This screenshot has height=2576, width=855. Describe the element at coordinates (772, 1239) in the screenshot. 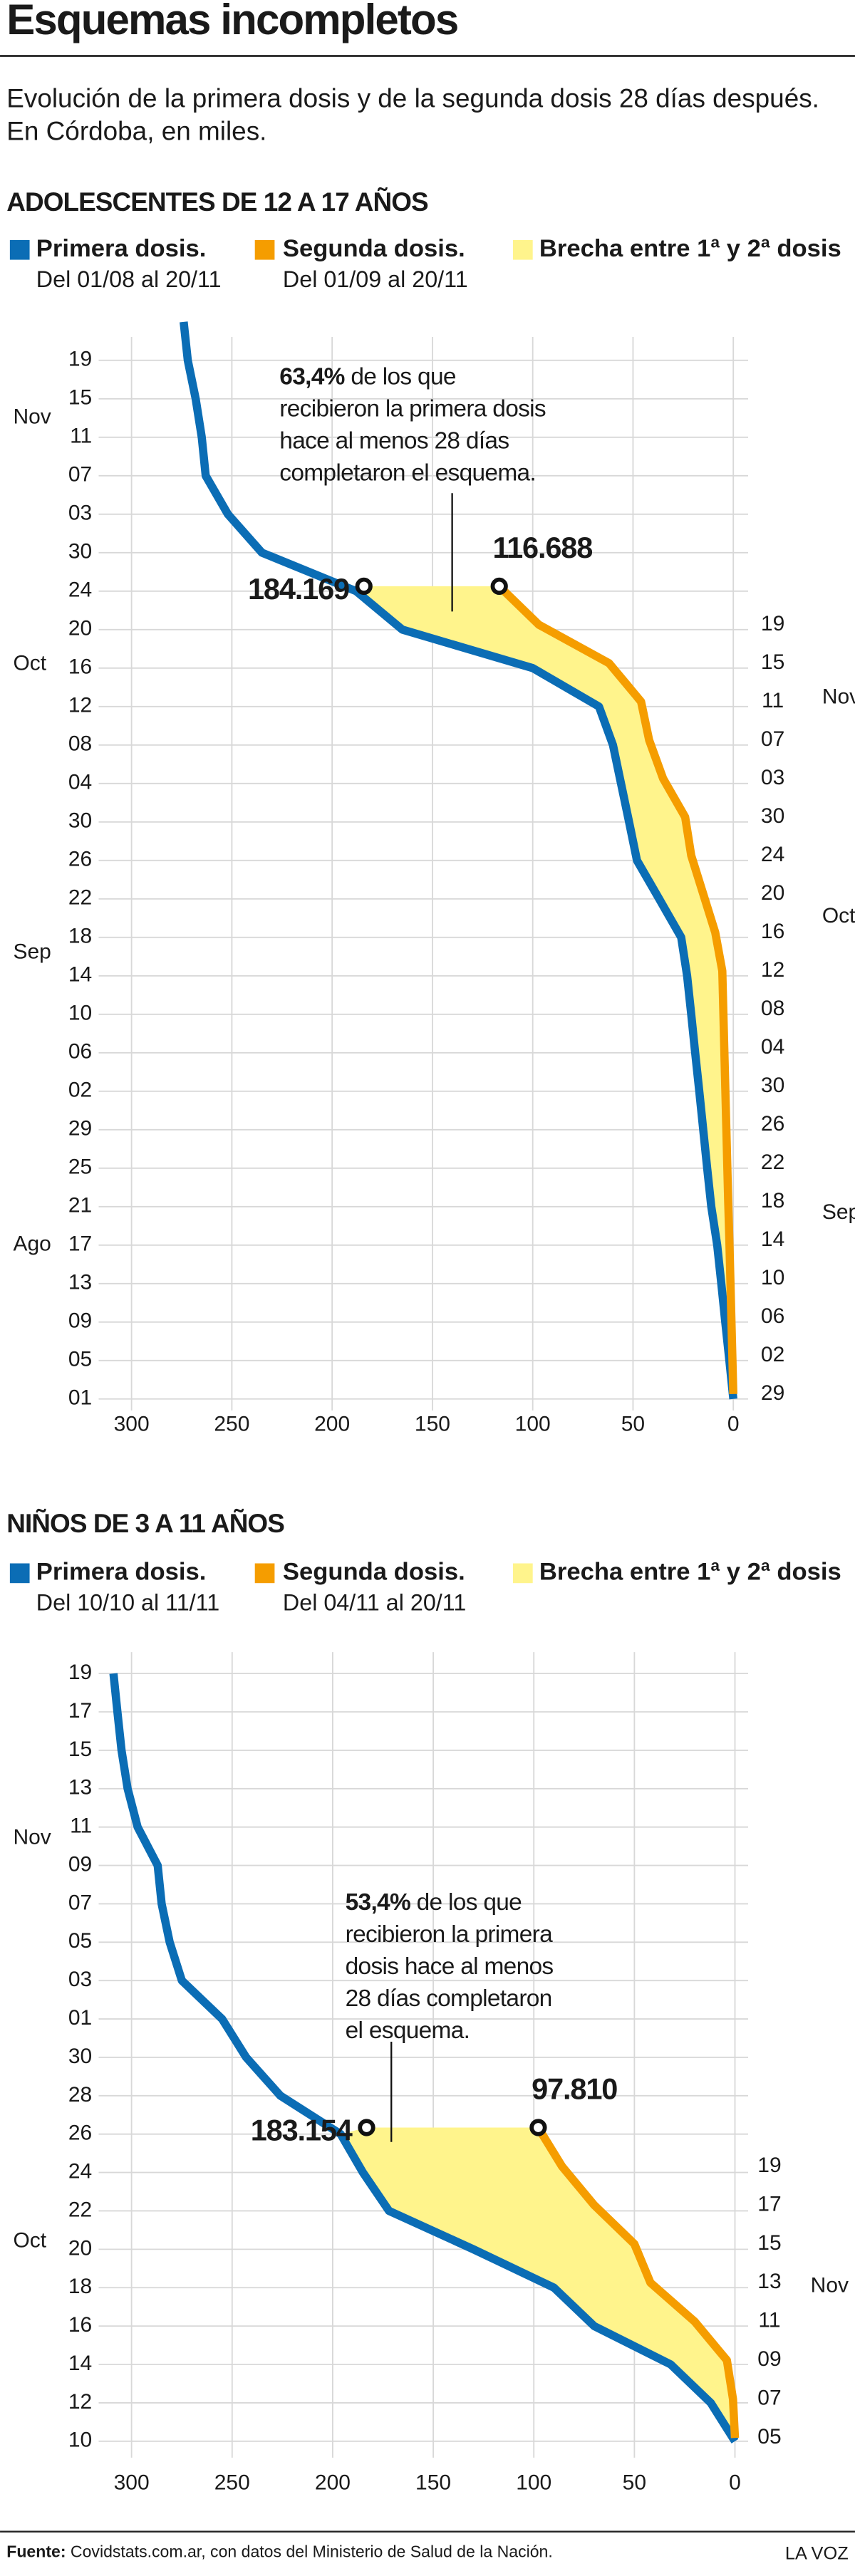

I see `y2-tick-label: 14` at that location.